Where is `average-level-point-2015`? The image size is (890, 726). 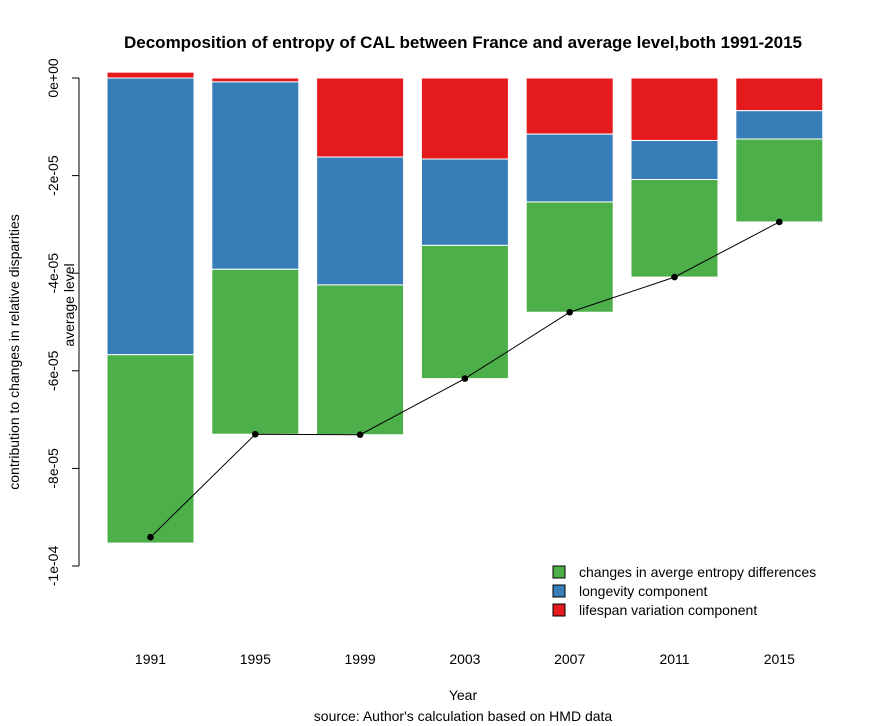
average-level-point-2015 is located at coordinates (779, 222).